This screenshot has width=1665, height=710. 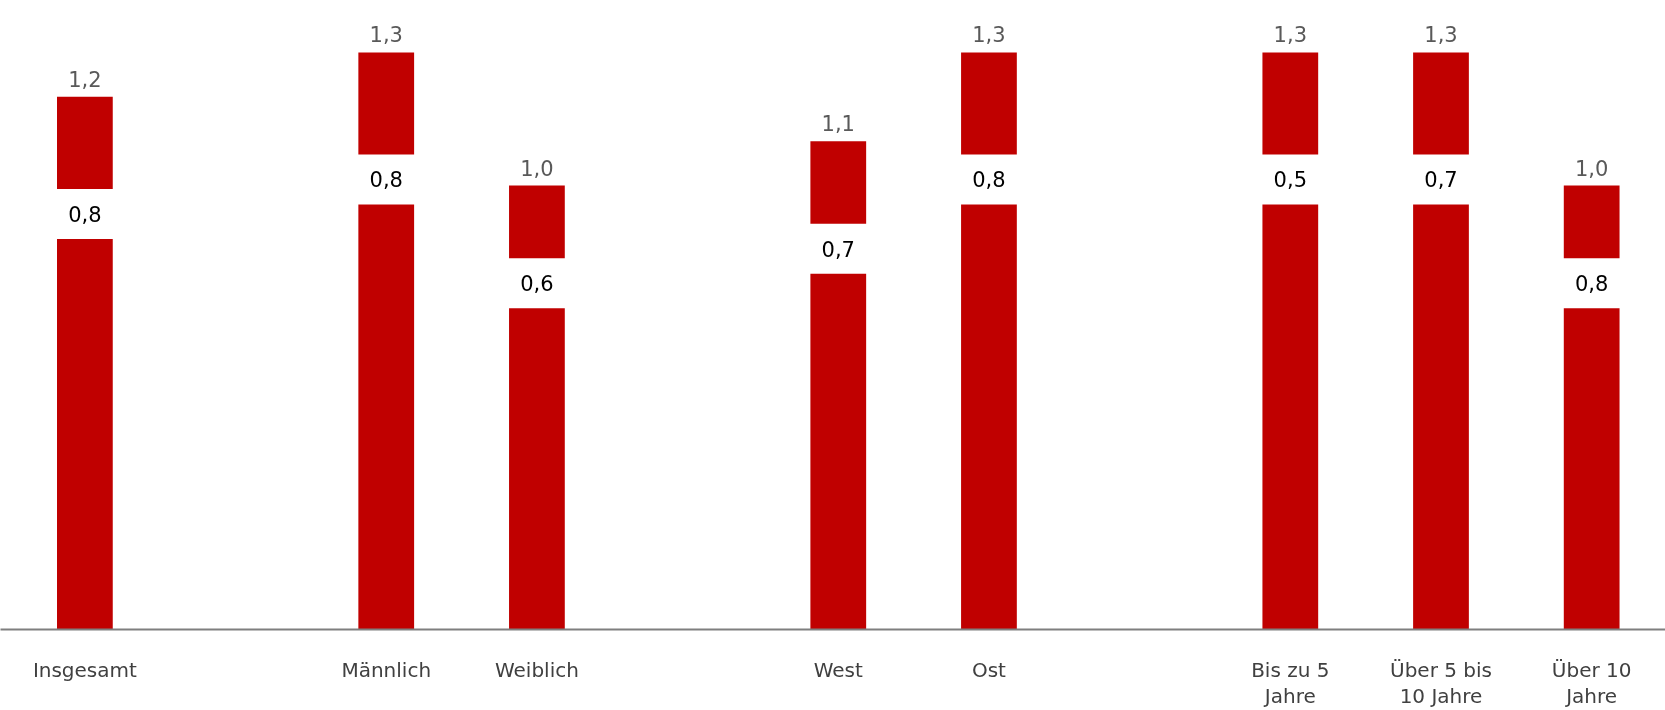 I want to click on x-tick-label: Männlich, so click(x=386, y=669).